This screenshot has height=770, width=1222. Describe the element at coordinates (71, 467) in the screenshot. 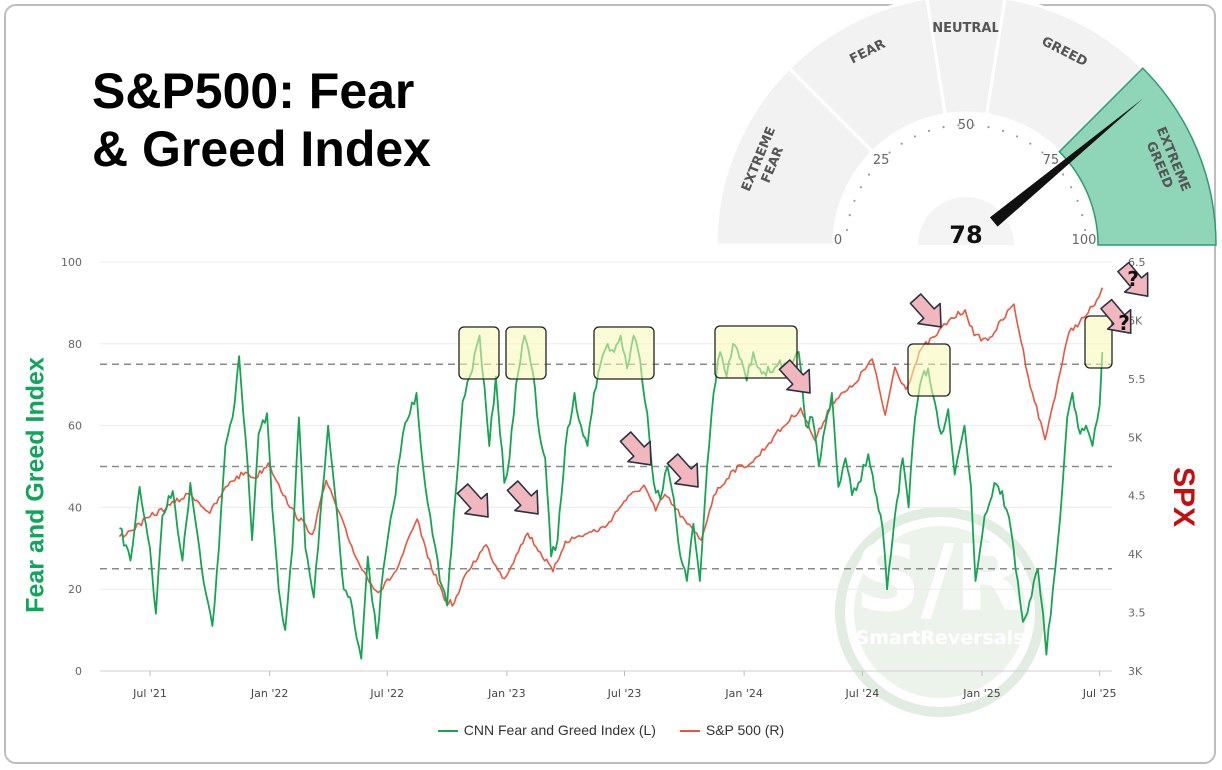

I see `left-axis-ticks: 0 20 40 60 80 100` at that location.